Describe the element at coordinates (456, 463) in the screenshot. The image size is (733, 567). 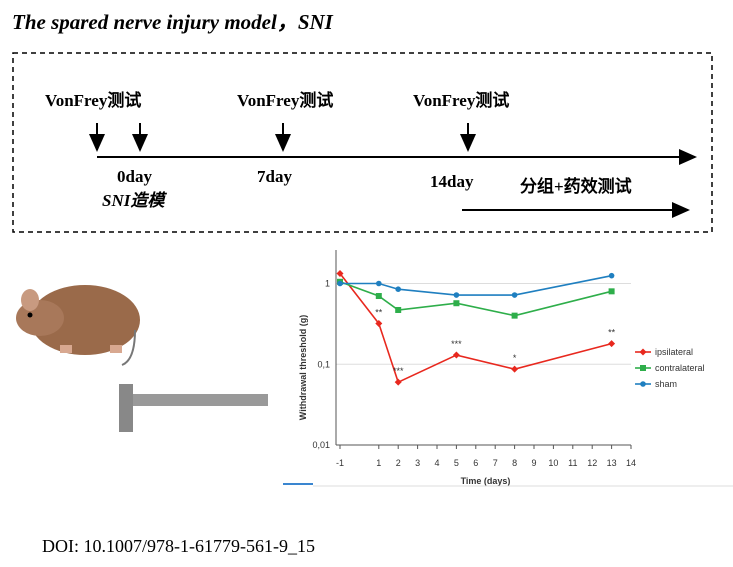
I see `x-tick-label: 5` at that location.